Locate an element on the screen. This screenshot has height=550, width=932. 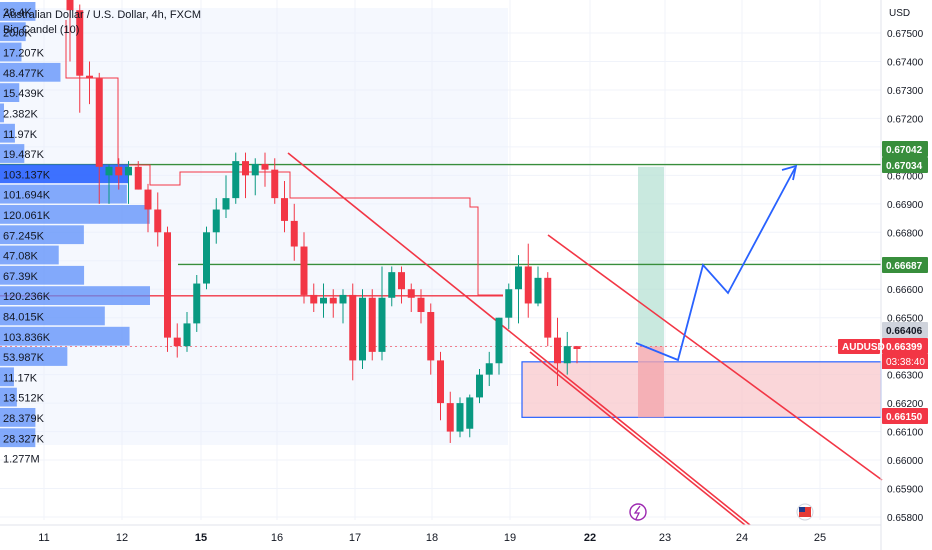
volume-label: 20.6K is located at coordinates (17, 33).